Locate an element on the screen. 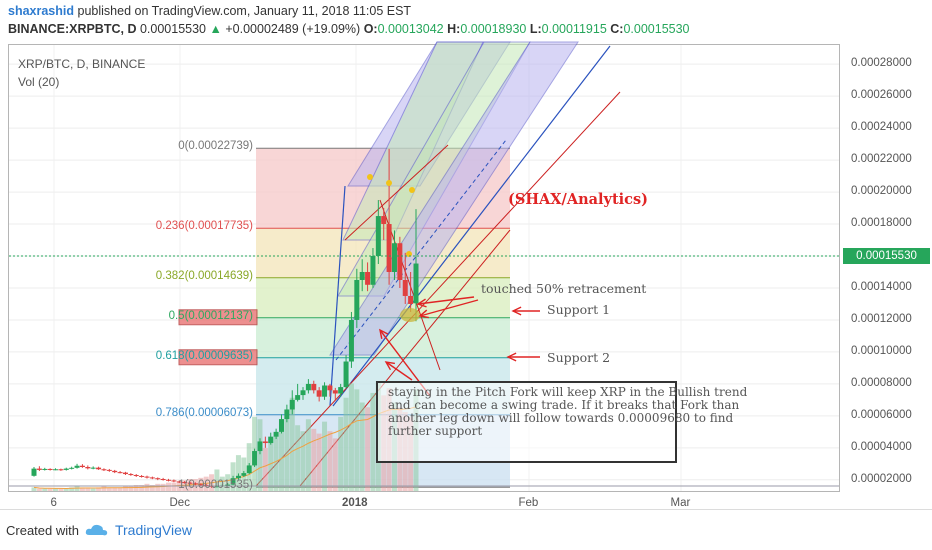  author-link: shaxrashid is located at coordinates (41, 11).